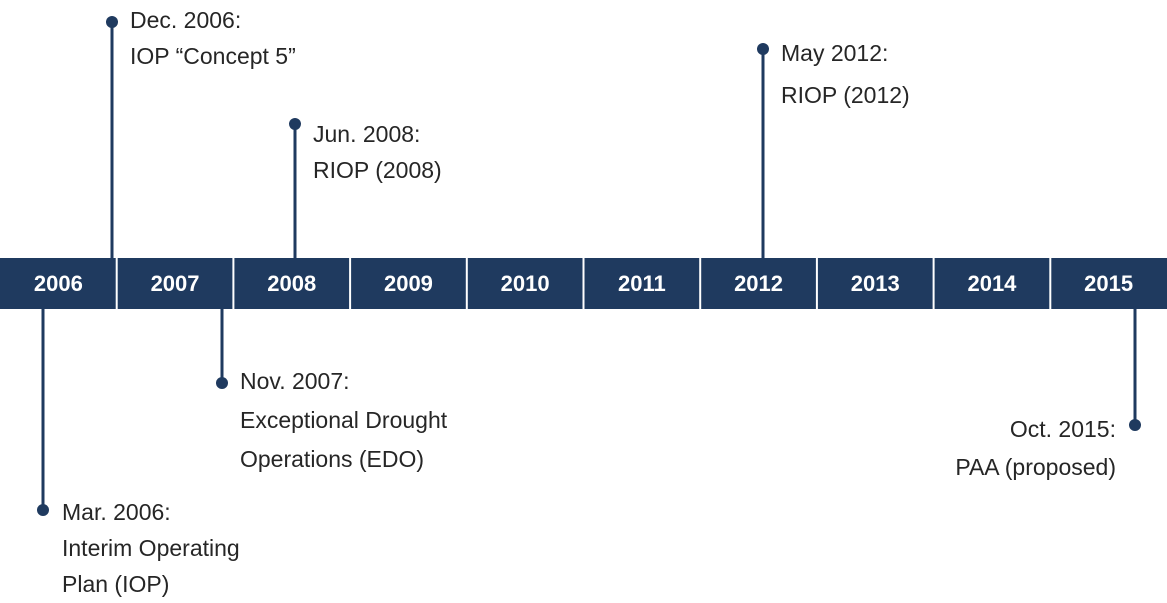 The height and width of the screenshot is (603, 1167). I want to click on event-label: IOP “Concept 5”, so click(213, 56).